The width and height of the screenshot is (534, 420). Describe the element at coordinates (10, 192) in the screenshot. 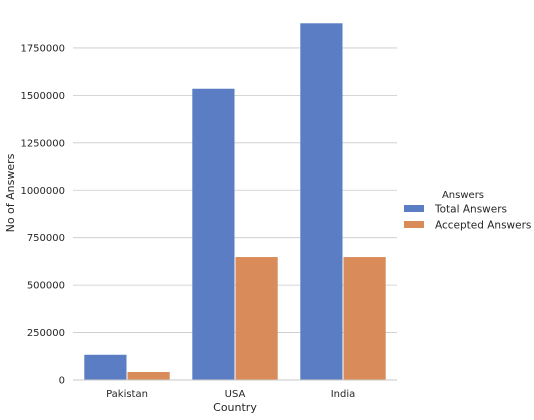

I see `y-axis-label: No of Answers` at that location.